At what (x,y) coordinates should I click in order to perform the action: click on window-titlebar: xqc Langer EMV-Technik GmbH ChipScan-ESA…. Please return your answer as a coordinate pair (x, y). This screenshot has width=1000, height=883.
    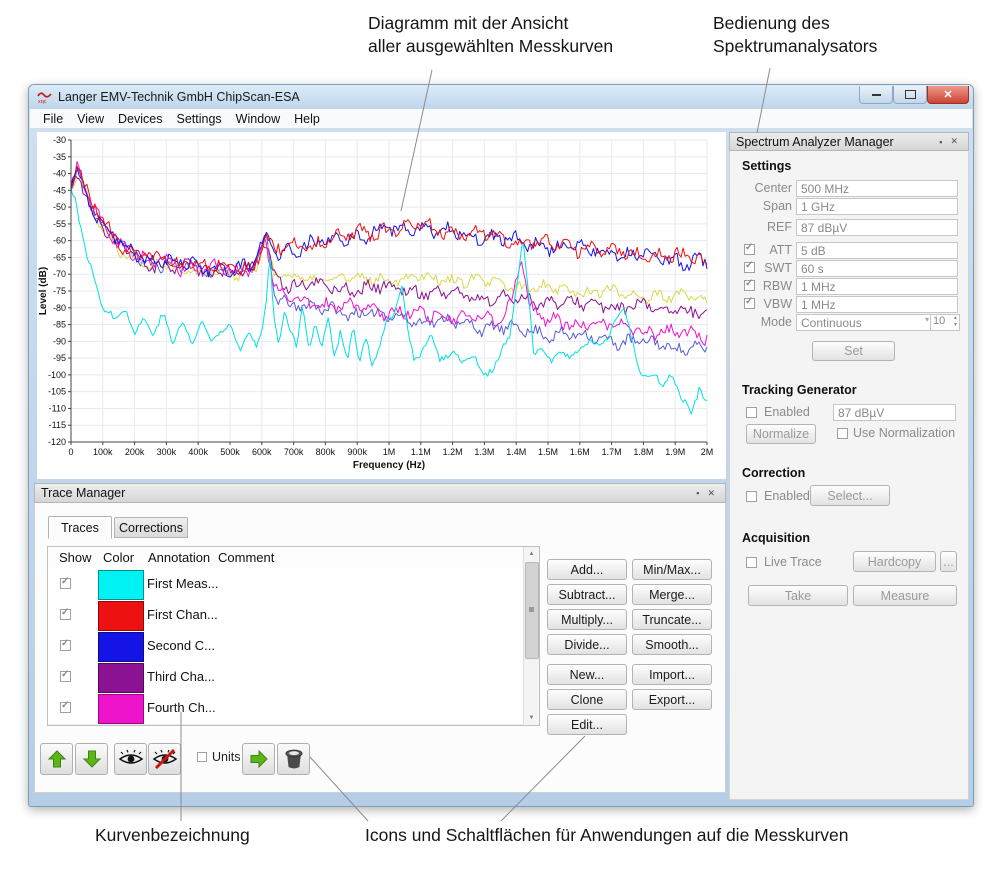
    Looking at the image, I should click on (501, 97).